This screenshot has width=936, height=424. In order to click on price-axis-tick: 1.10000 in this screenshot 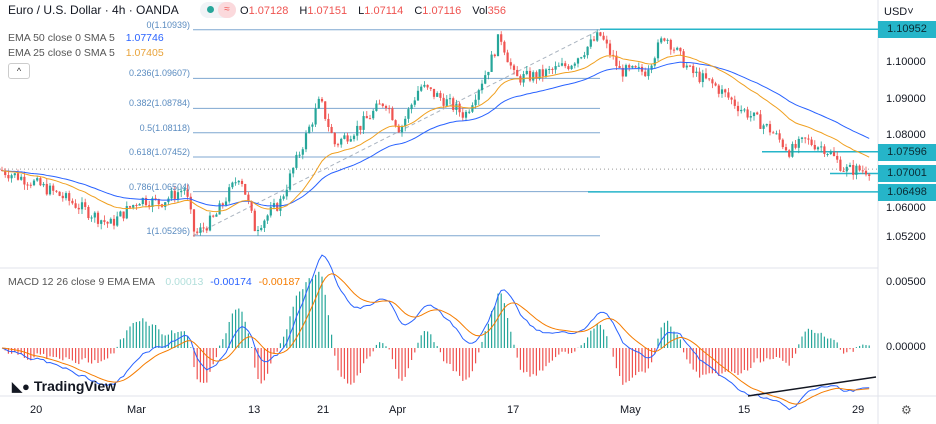, I will do `click(906, 62)`.